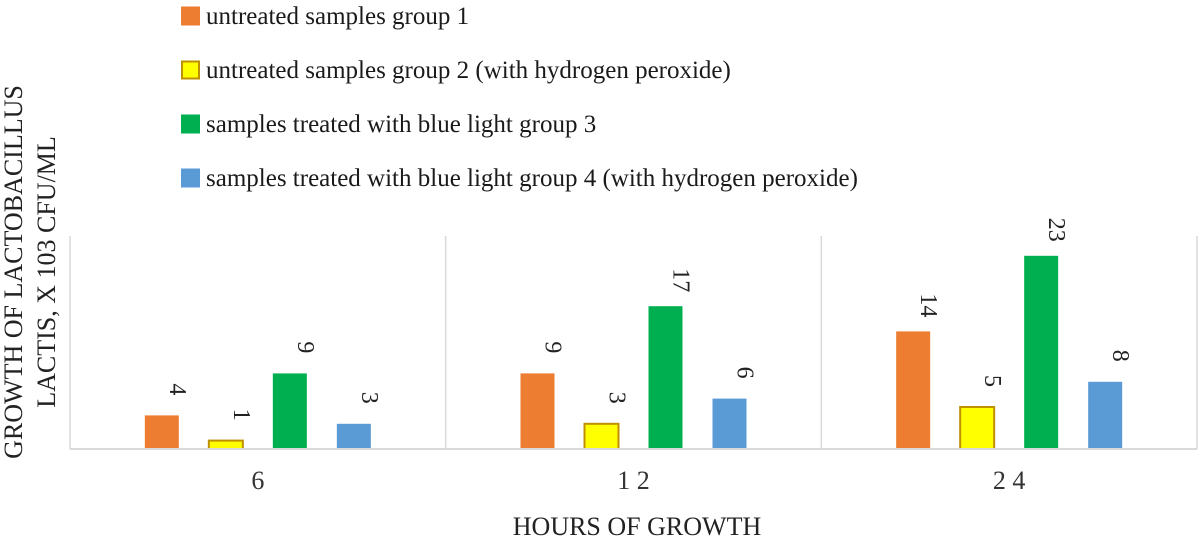  What do you see at coordinates (928, 305) in the screenshot?
I see `data-label-s1-24: 14` at bounding box center [928, 305].